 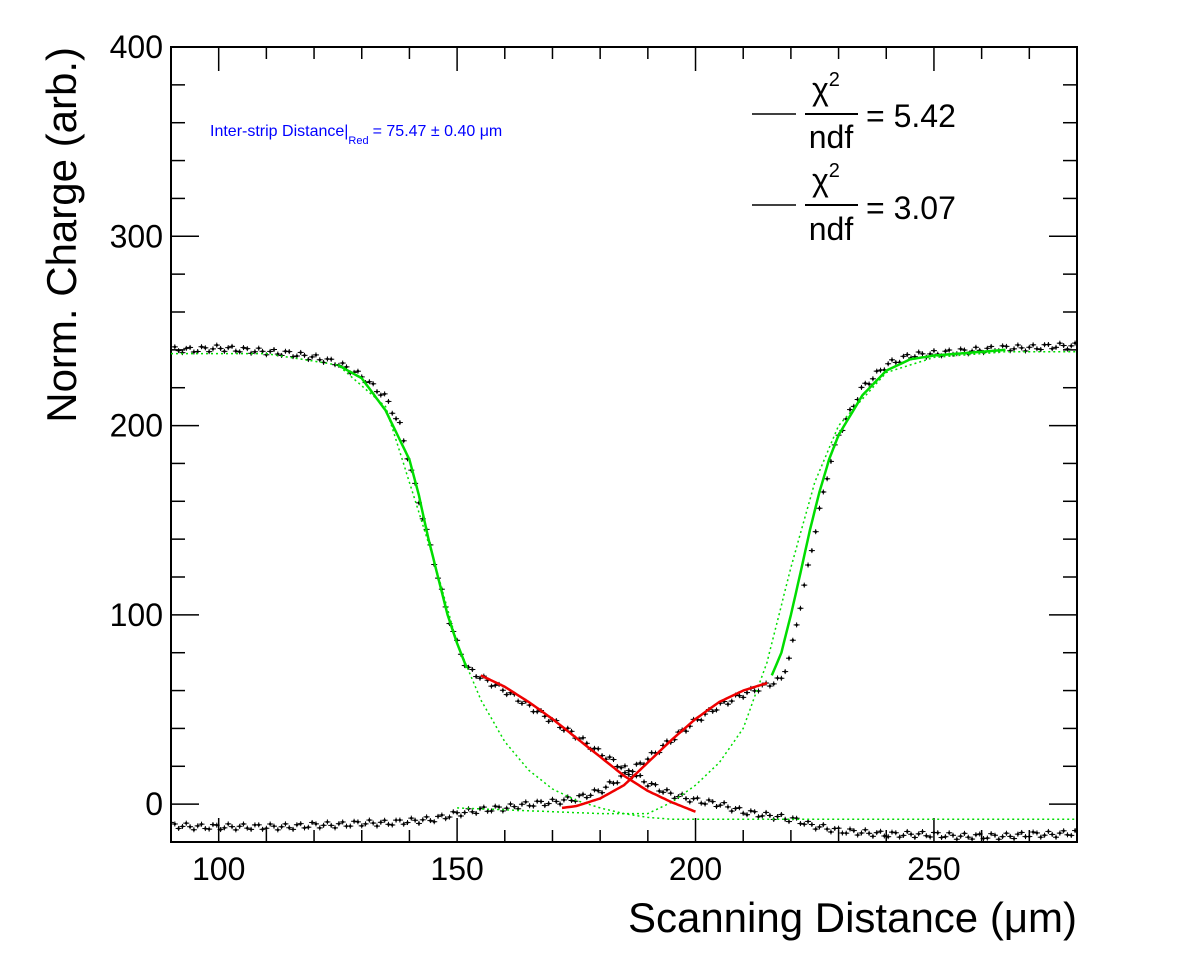 I want to click on y-axis-label: Norm. Charge (arb.), so click(x=61, y=235).